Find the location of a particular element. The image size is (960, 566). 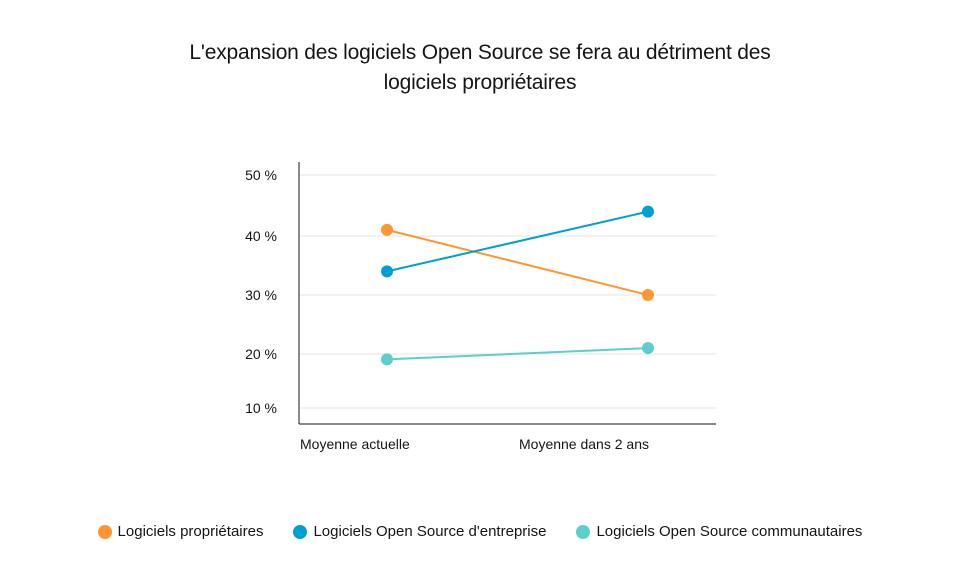

y-tick-label: 20 % is located at coordinates (261, 354).